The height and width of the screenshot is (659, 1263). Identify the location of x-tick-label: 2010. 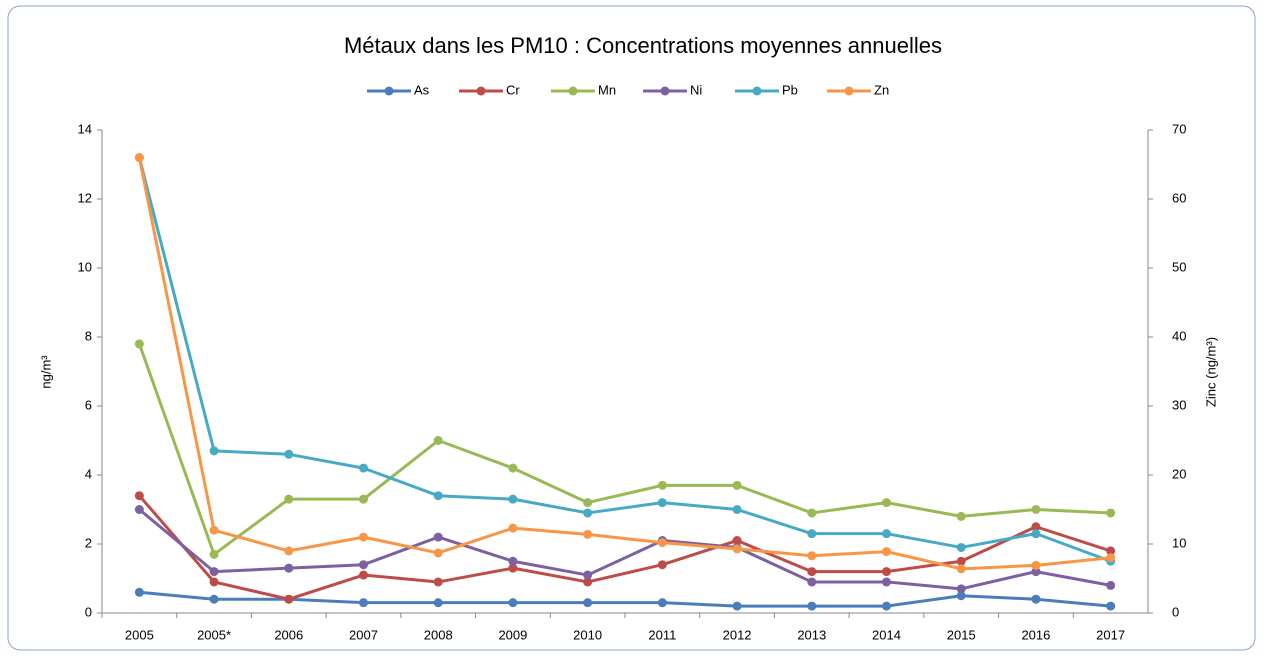
(587, 634).